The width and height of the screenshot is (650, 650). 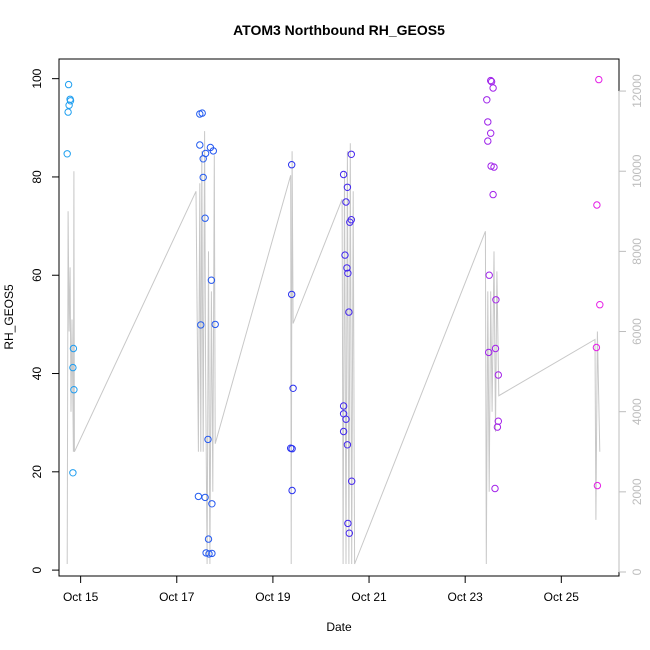 I want to click on y-axis-left: 0 20 40 60 80 100, so click(x=45, y=320).